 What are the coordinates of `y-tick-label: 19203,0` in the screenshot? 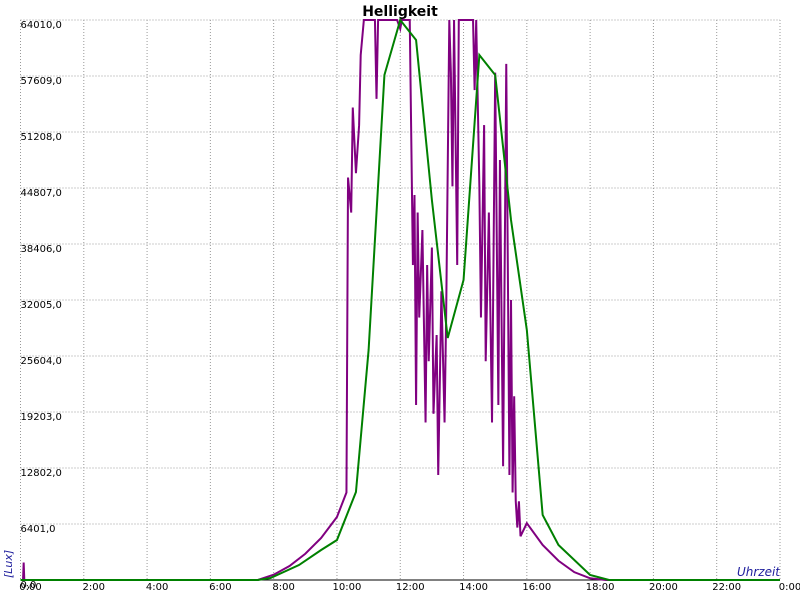 It's located at (41, 417).